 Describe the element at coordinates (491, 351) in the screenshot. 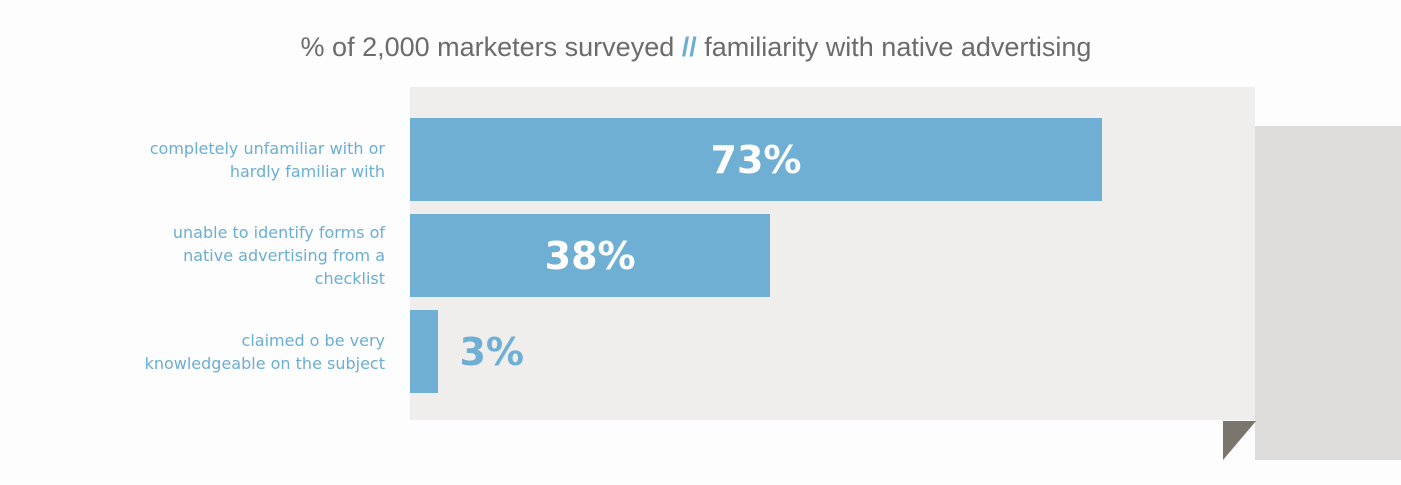

I see `value-label: 3%` at that location.